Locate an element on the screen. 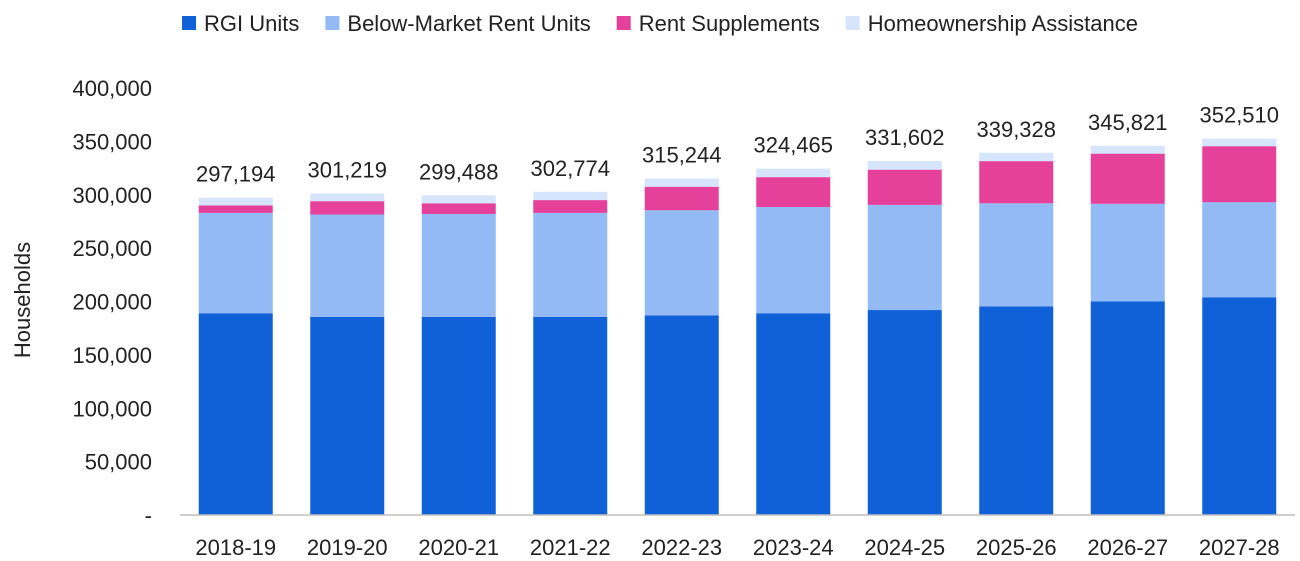  legend-item: Below-Market Rent Units is located at coordinates (458, 23).